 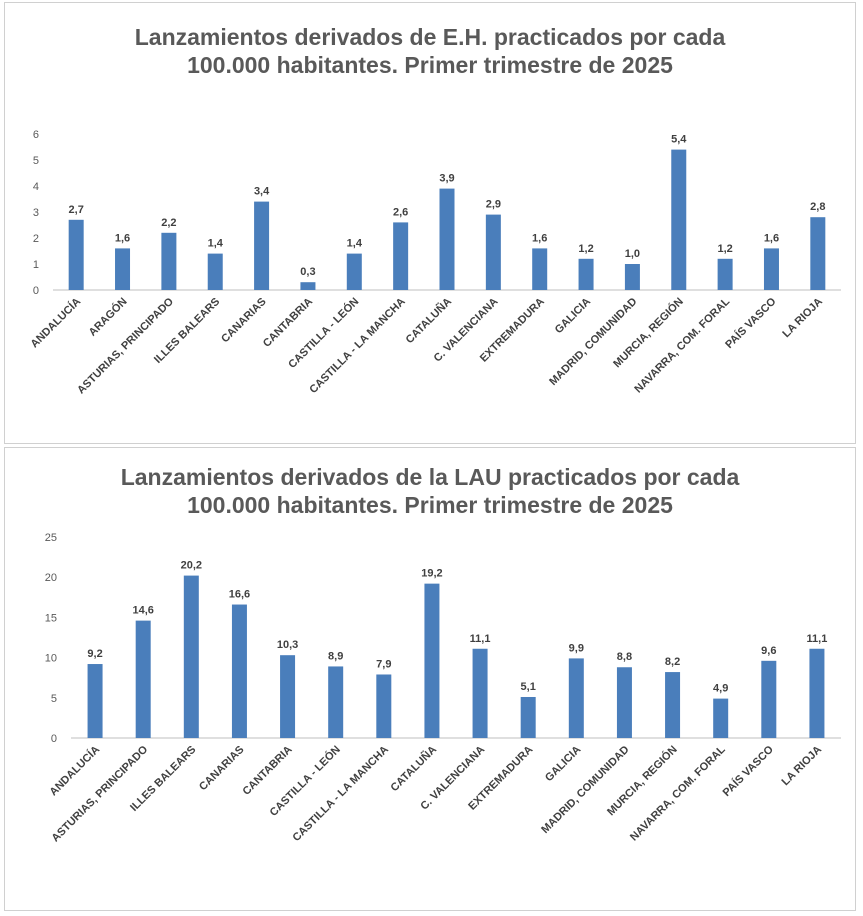 I want to click on data-label: 2,2, so click(x=168, y=223).